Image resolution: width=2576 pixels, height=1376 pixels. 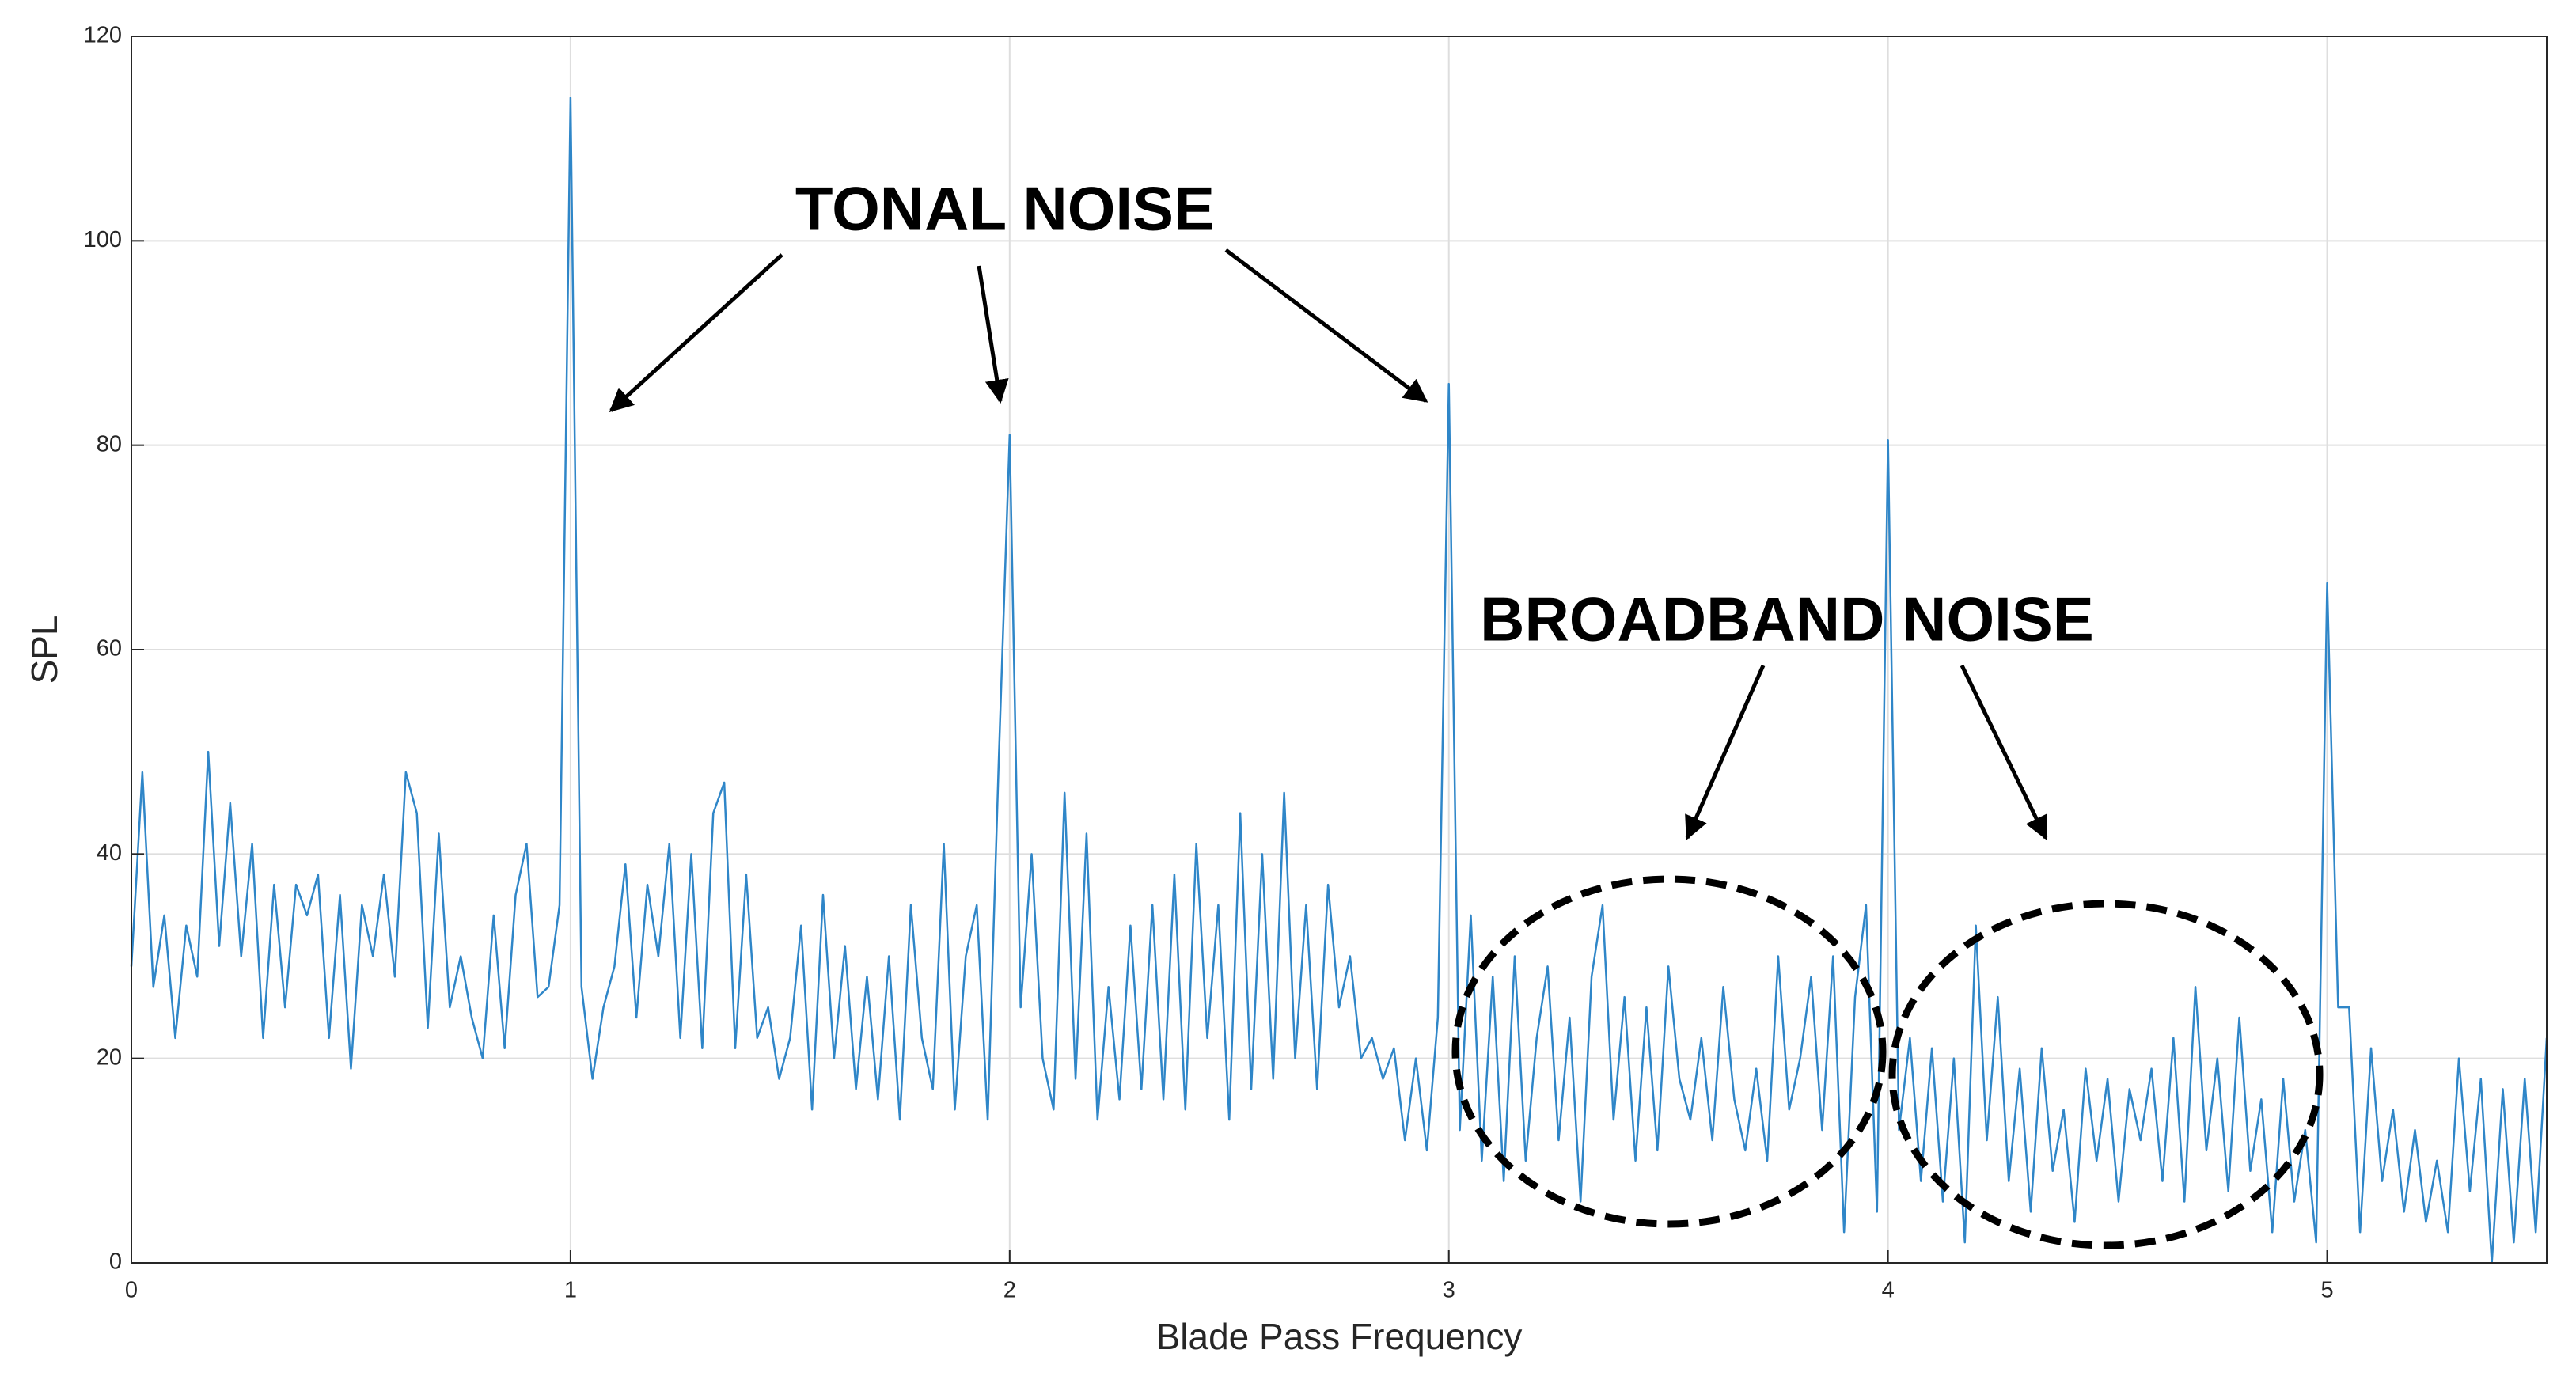 What do you see at coordinates (103, 35) in the screenshot?
I see `y-tick-label: 120` at bounding box center [103, 35].